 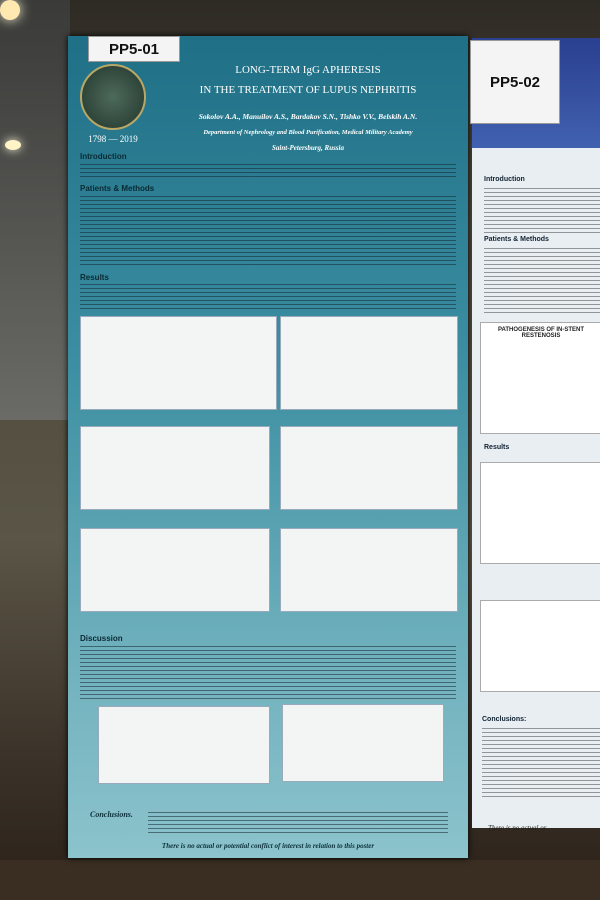 What do you see at coordinates (134, 49) in the screenshot?
I see `poster-id: PP5-01` at bounding box center [134, 49].